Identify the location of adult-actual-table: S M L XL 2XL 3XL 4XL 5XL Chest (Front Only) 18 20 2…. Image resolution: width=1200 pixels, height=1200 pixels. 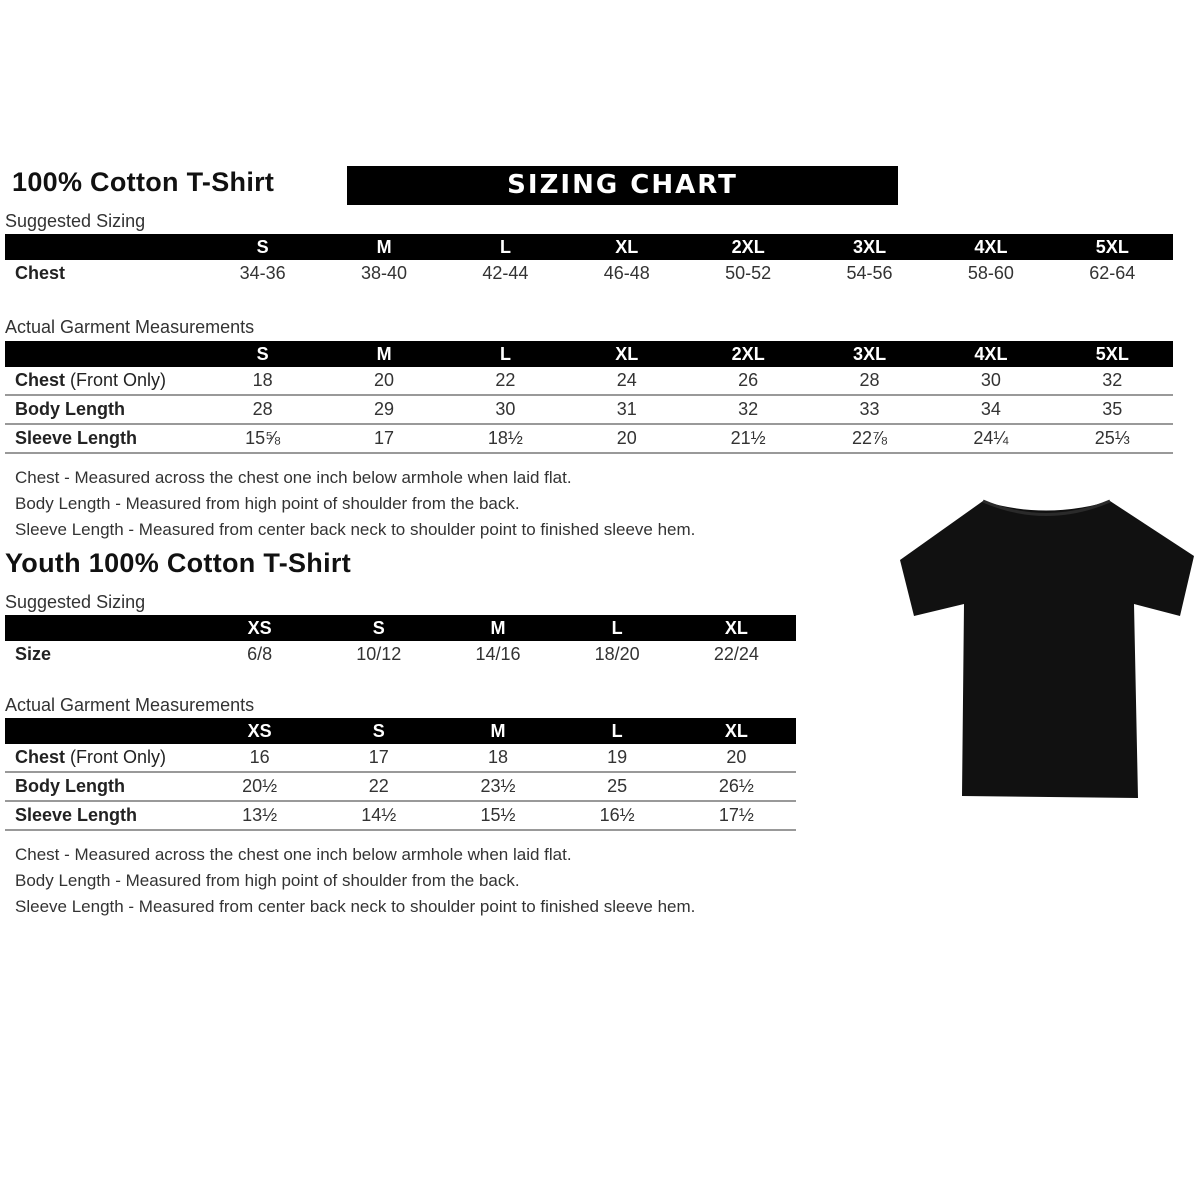
(589, 397).